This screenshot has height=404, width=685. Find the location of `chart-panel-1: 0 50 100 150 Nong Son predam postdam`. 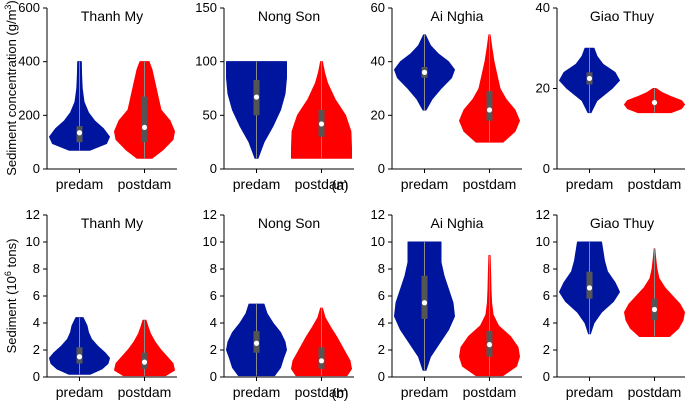

chart-panel-1: 0 50 100 150 Nong Son predam postdam is located at coordinates (274, 96).